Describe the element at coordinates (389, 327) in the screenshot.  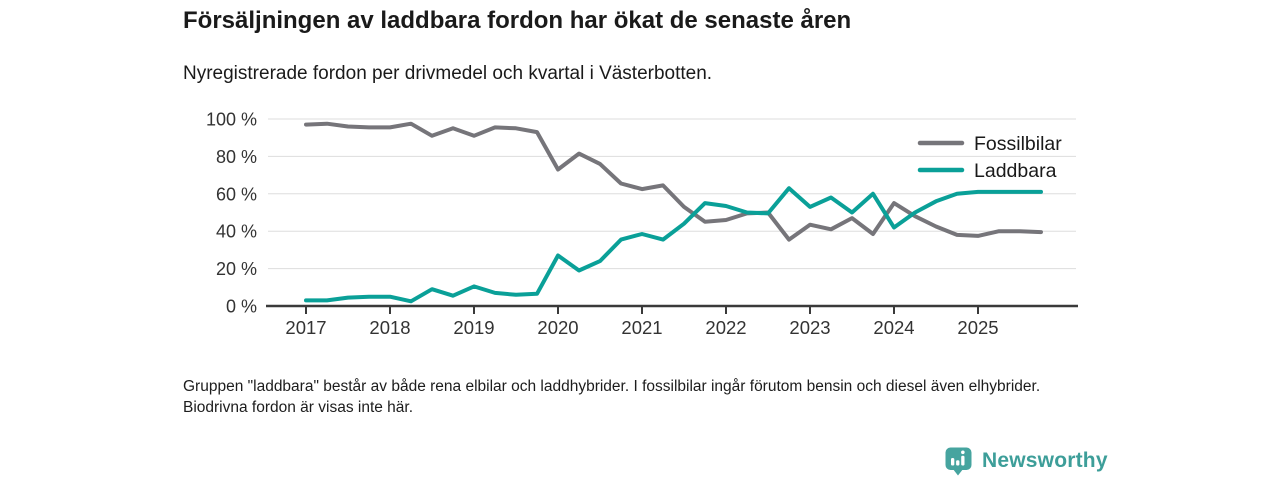
I see `x-tick-label: 2018` at that location.